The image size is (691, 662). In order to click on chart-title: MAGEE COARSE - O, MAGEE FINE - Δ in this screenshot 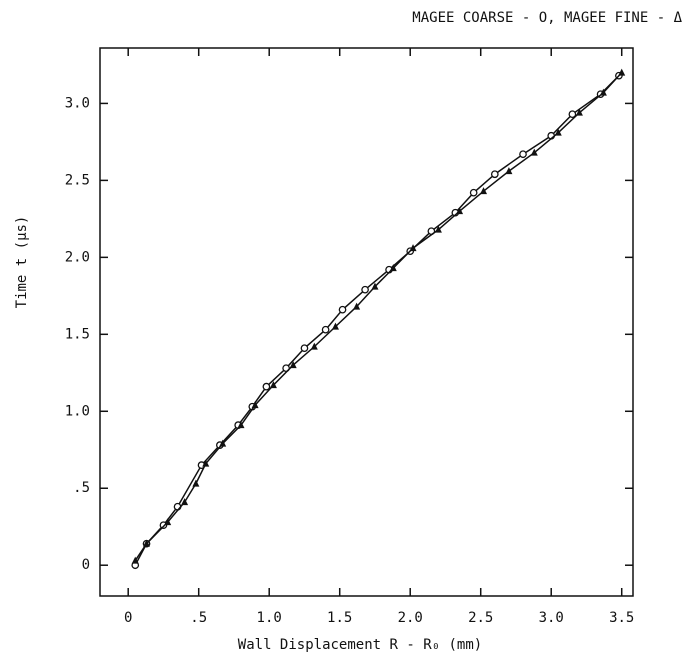, I will do `click(547, 18)`.